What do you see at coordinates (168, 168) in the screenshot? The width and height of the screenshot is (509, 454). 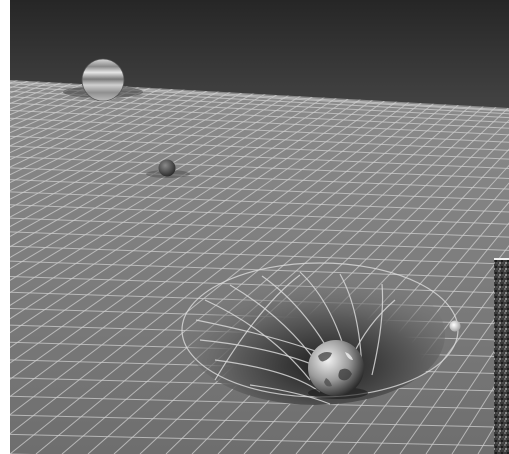 I see `small-planet-icon` at bounding box center [168, 168].